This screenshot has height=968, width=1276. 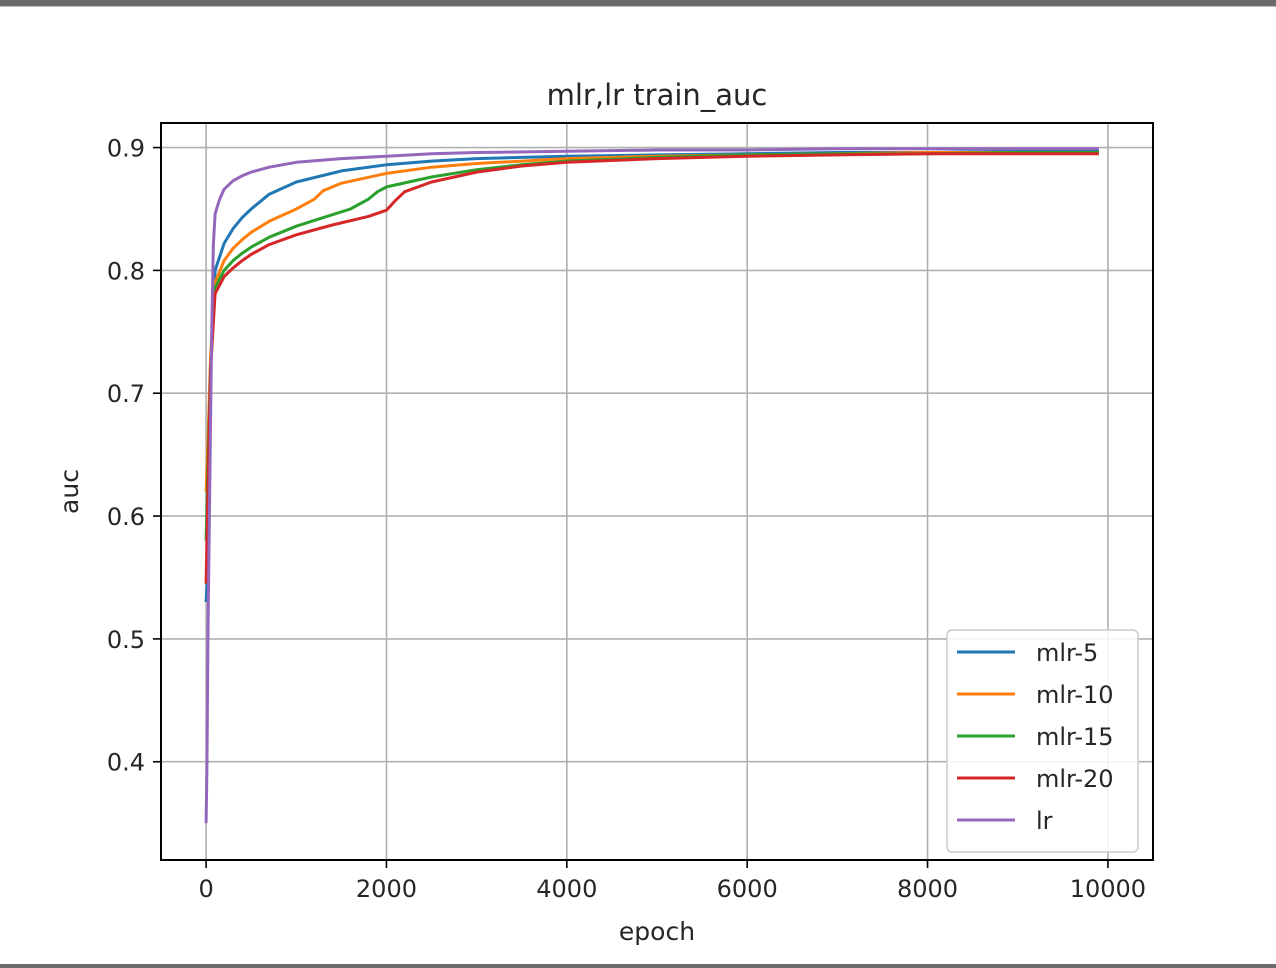 I want to click on y-tick-label: 0.9, so click(x=126, y=149).